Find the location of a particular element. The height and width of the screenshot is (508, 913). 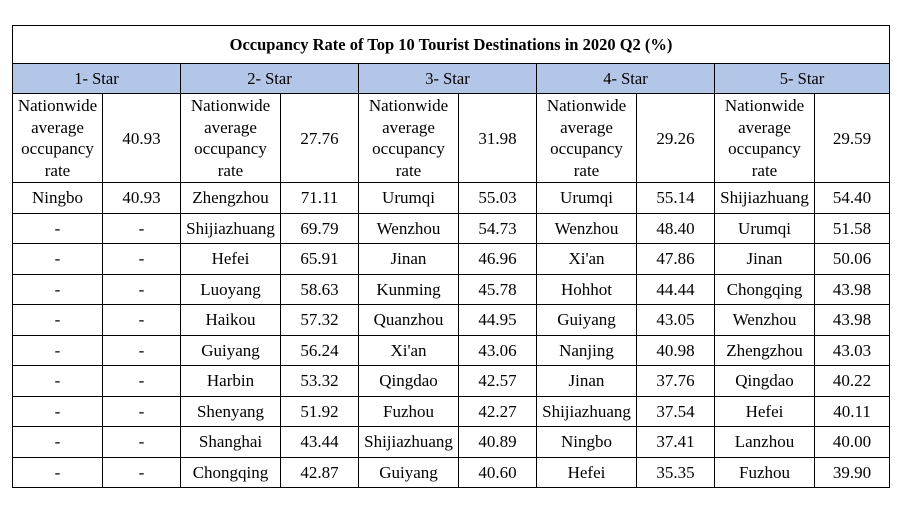

rate-cell: 48.40 is located at coordinates (675, 228).